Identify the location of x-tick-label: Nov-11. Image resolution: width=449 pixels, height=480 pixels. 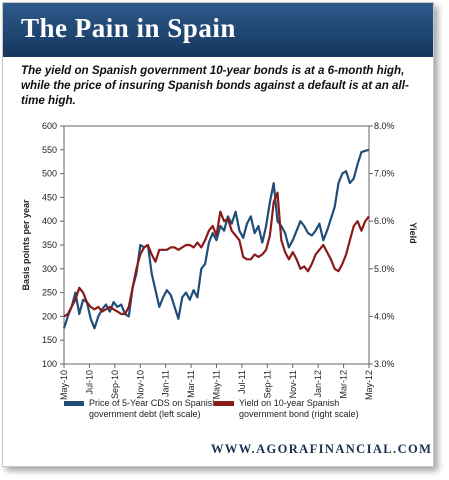
(293, 384).